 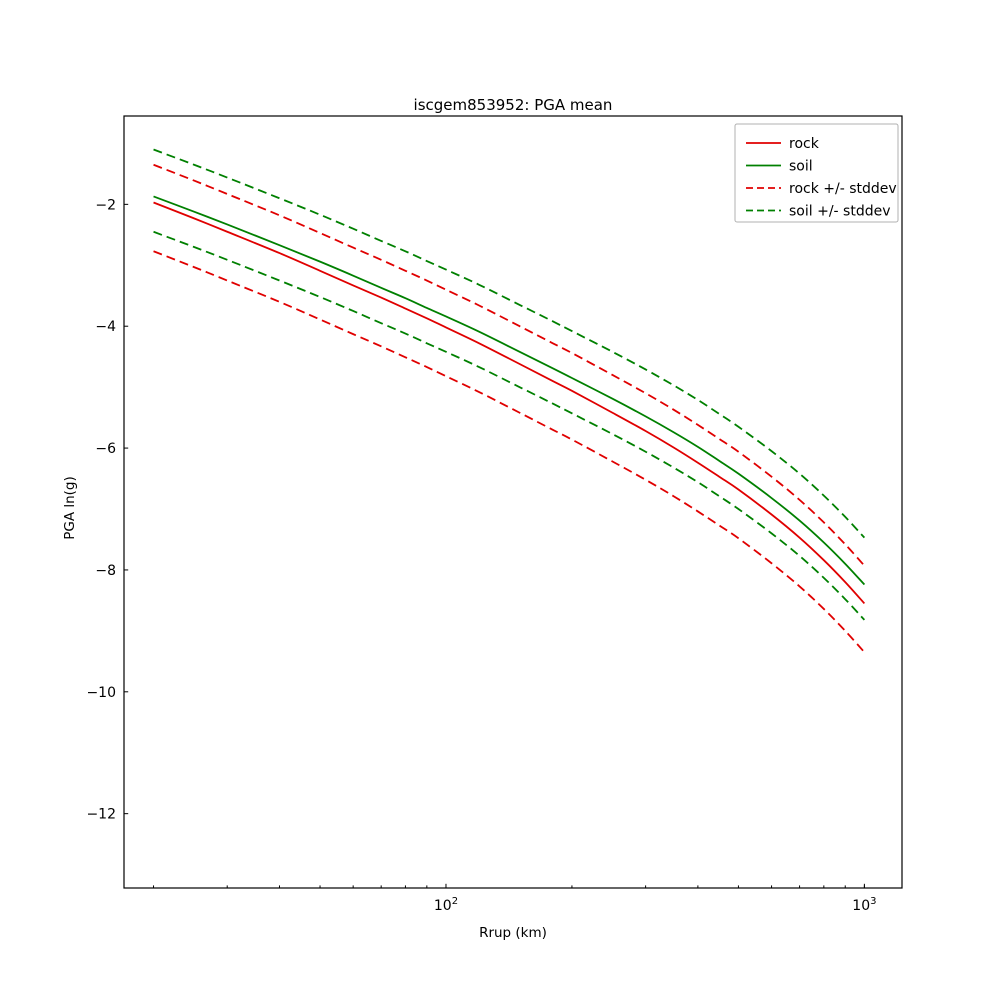 What do you see at coordinates (101, 815) in the screenshot?
I see `y-tick-label: −12` at bounding box center [101, 815].